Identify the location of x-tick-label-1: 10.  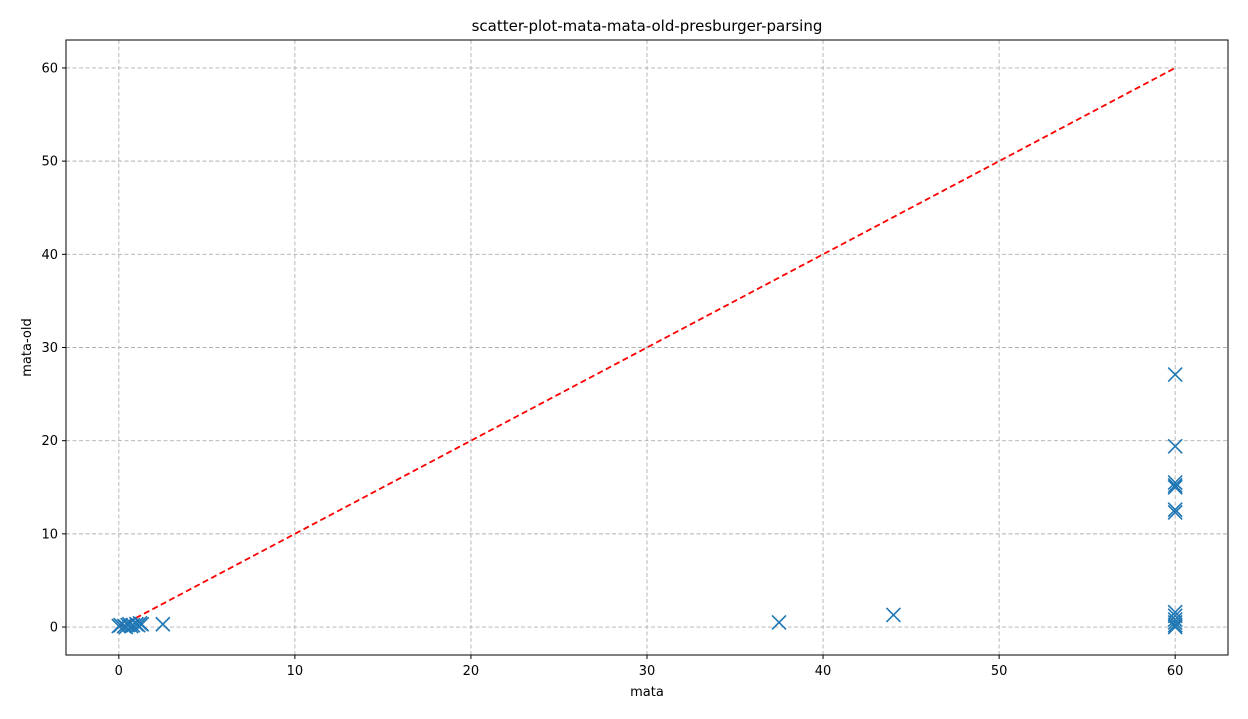
(295, 671).